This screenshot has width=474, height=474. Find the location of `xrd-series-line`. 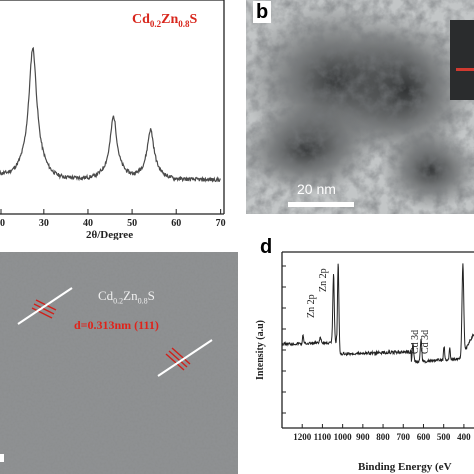

xrd-series-line is located at coordinates (110, 114).